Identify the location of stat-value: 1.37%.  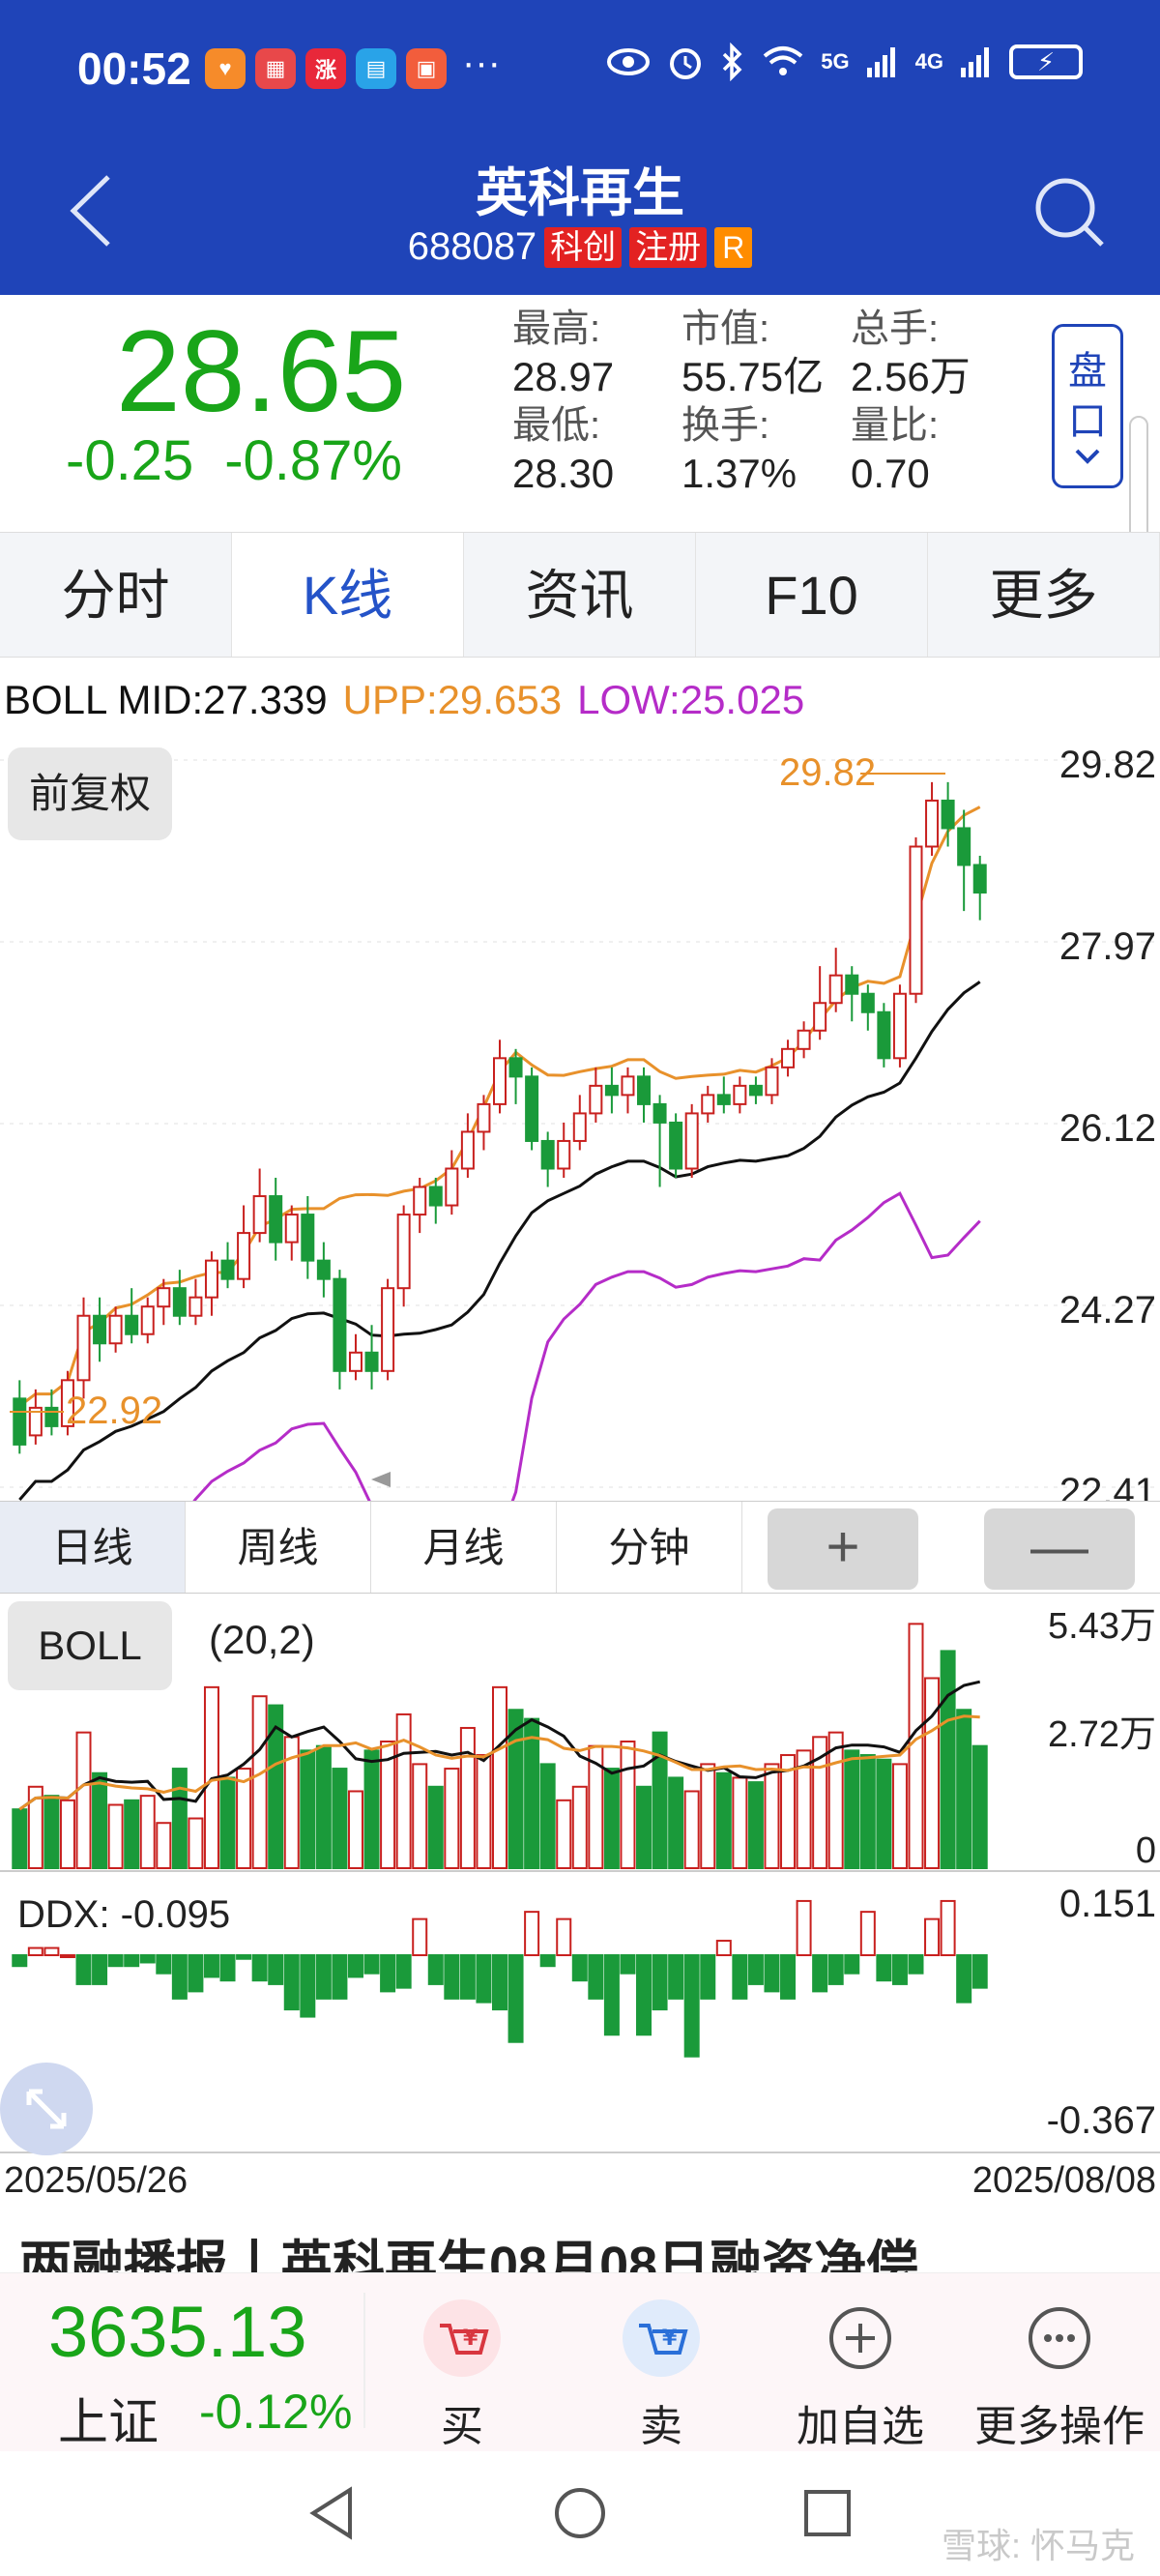
(740, 473).